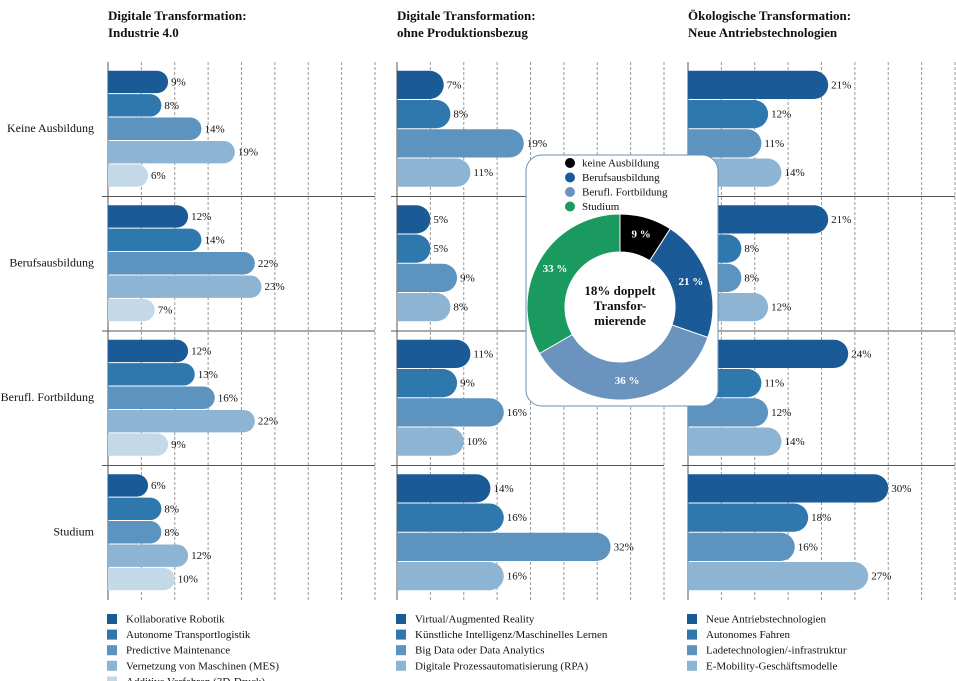  What do you see at coordinates (624, 547) in the screenshot?
I see `value-label: 32%` at bounding box center [624, 547].